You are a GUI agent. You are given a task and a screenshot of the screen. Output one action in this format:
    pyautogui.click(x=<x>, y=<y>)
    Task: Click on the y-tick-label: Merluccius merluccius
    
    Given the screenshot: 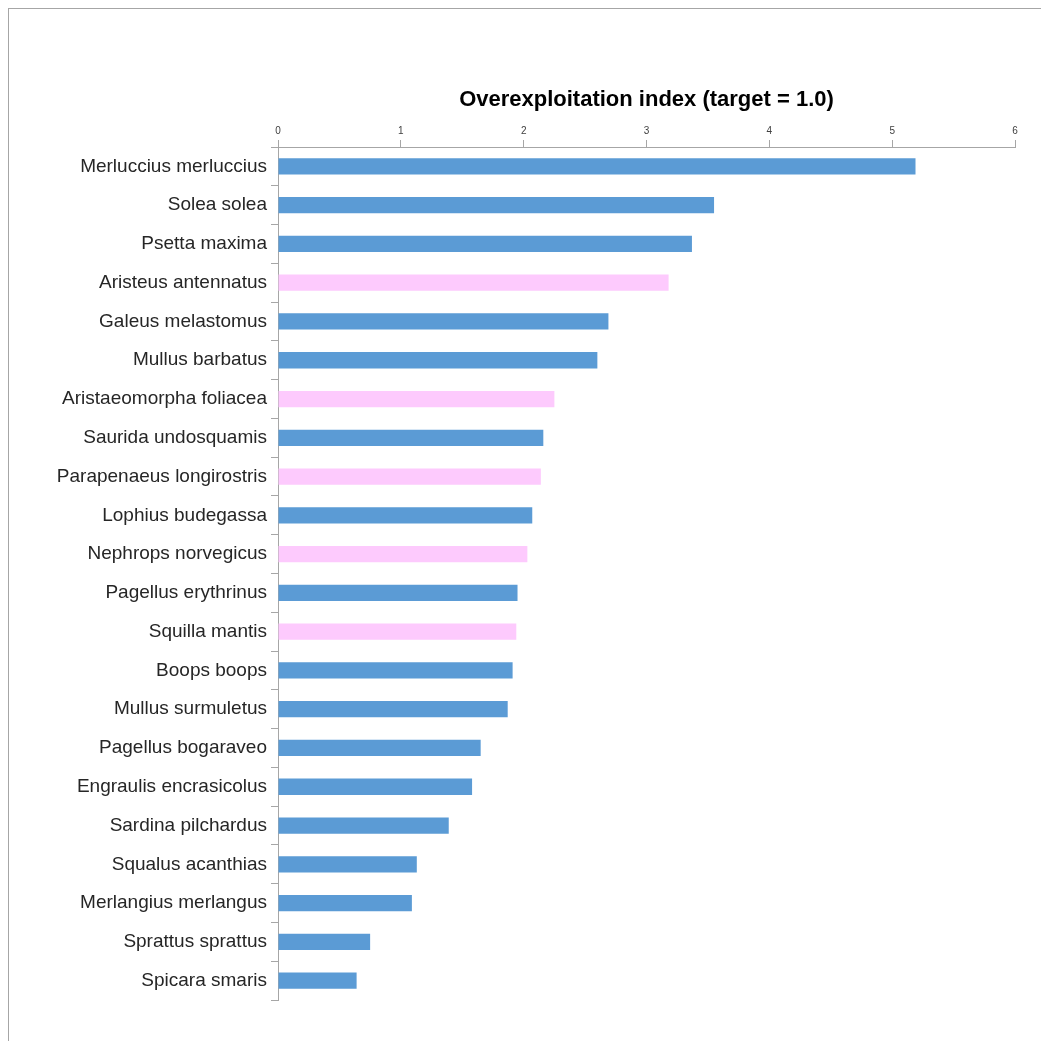 What is the action you would take?
    pyautogui.click(x=173, y=165)
    